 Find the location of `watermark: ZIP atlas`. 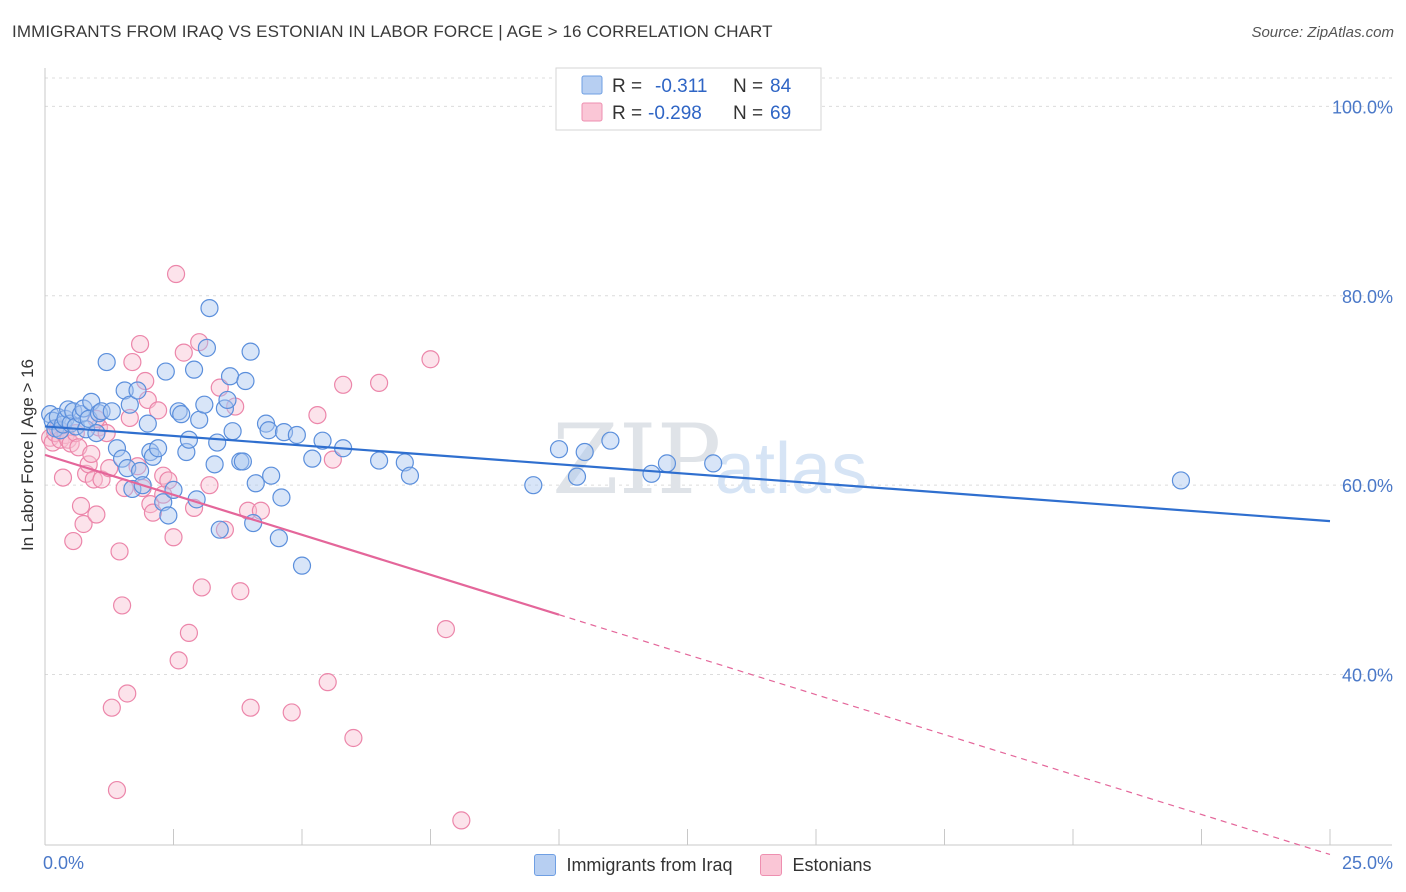

watermark: ZIP atlas is located at coordinates (709, 460).